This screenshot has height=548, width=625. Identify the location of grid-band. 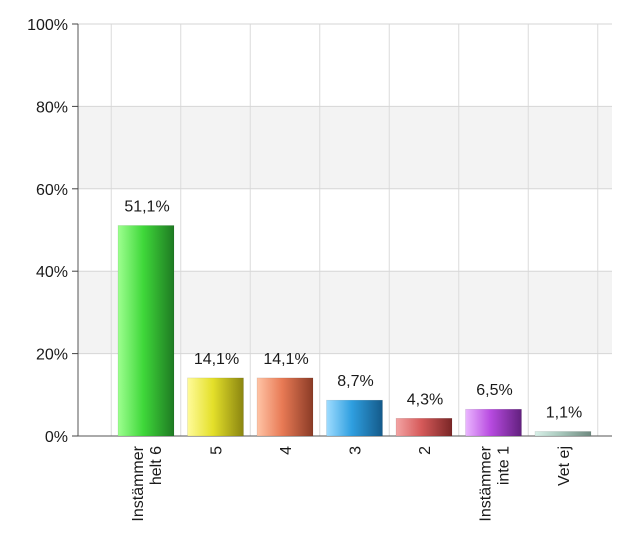
(345, 147).